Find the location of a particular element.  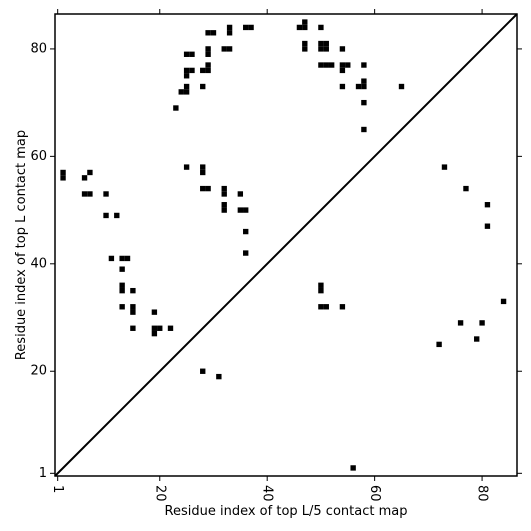

y-tick-label: 20 is located at coordinates (38, 371).